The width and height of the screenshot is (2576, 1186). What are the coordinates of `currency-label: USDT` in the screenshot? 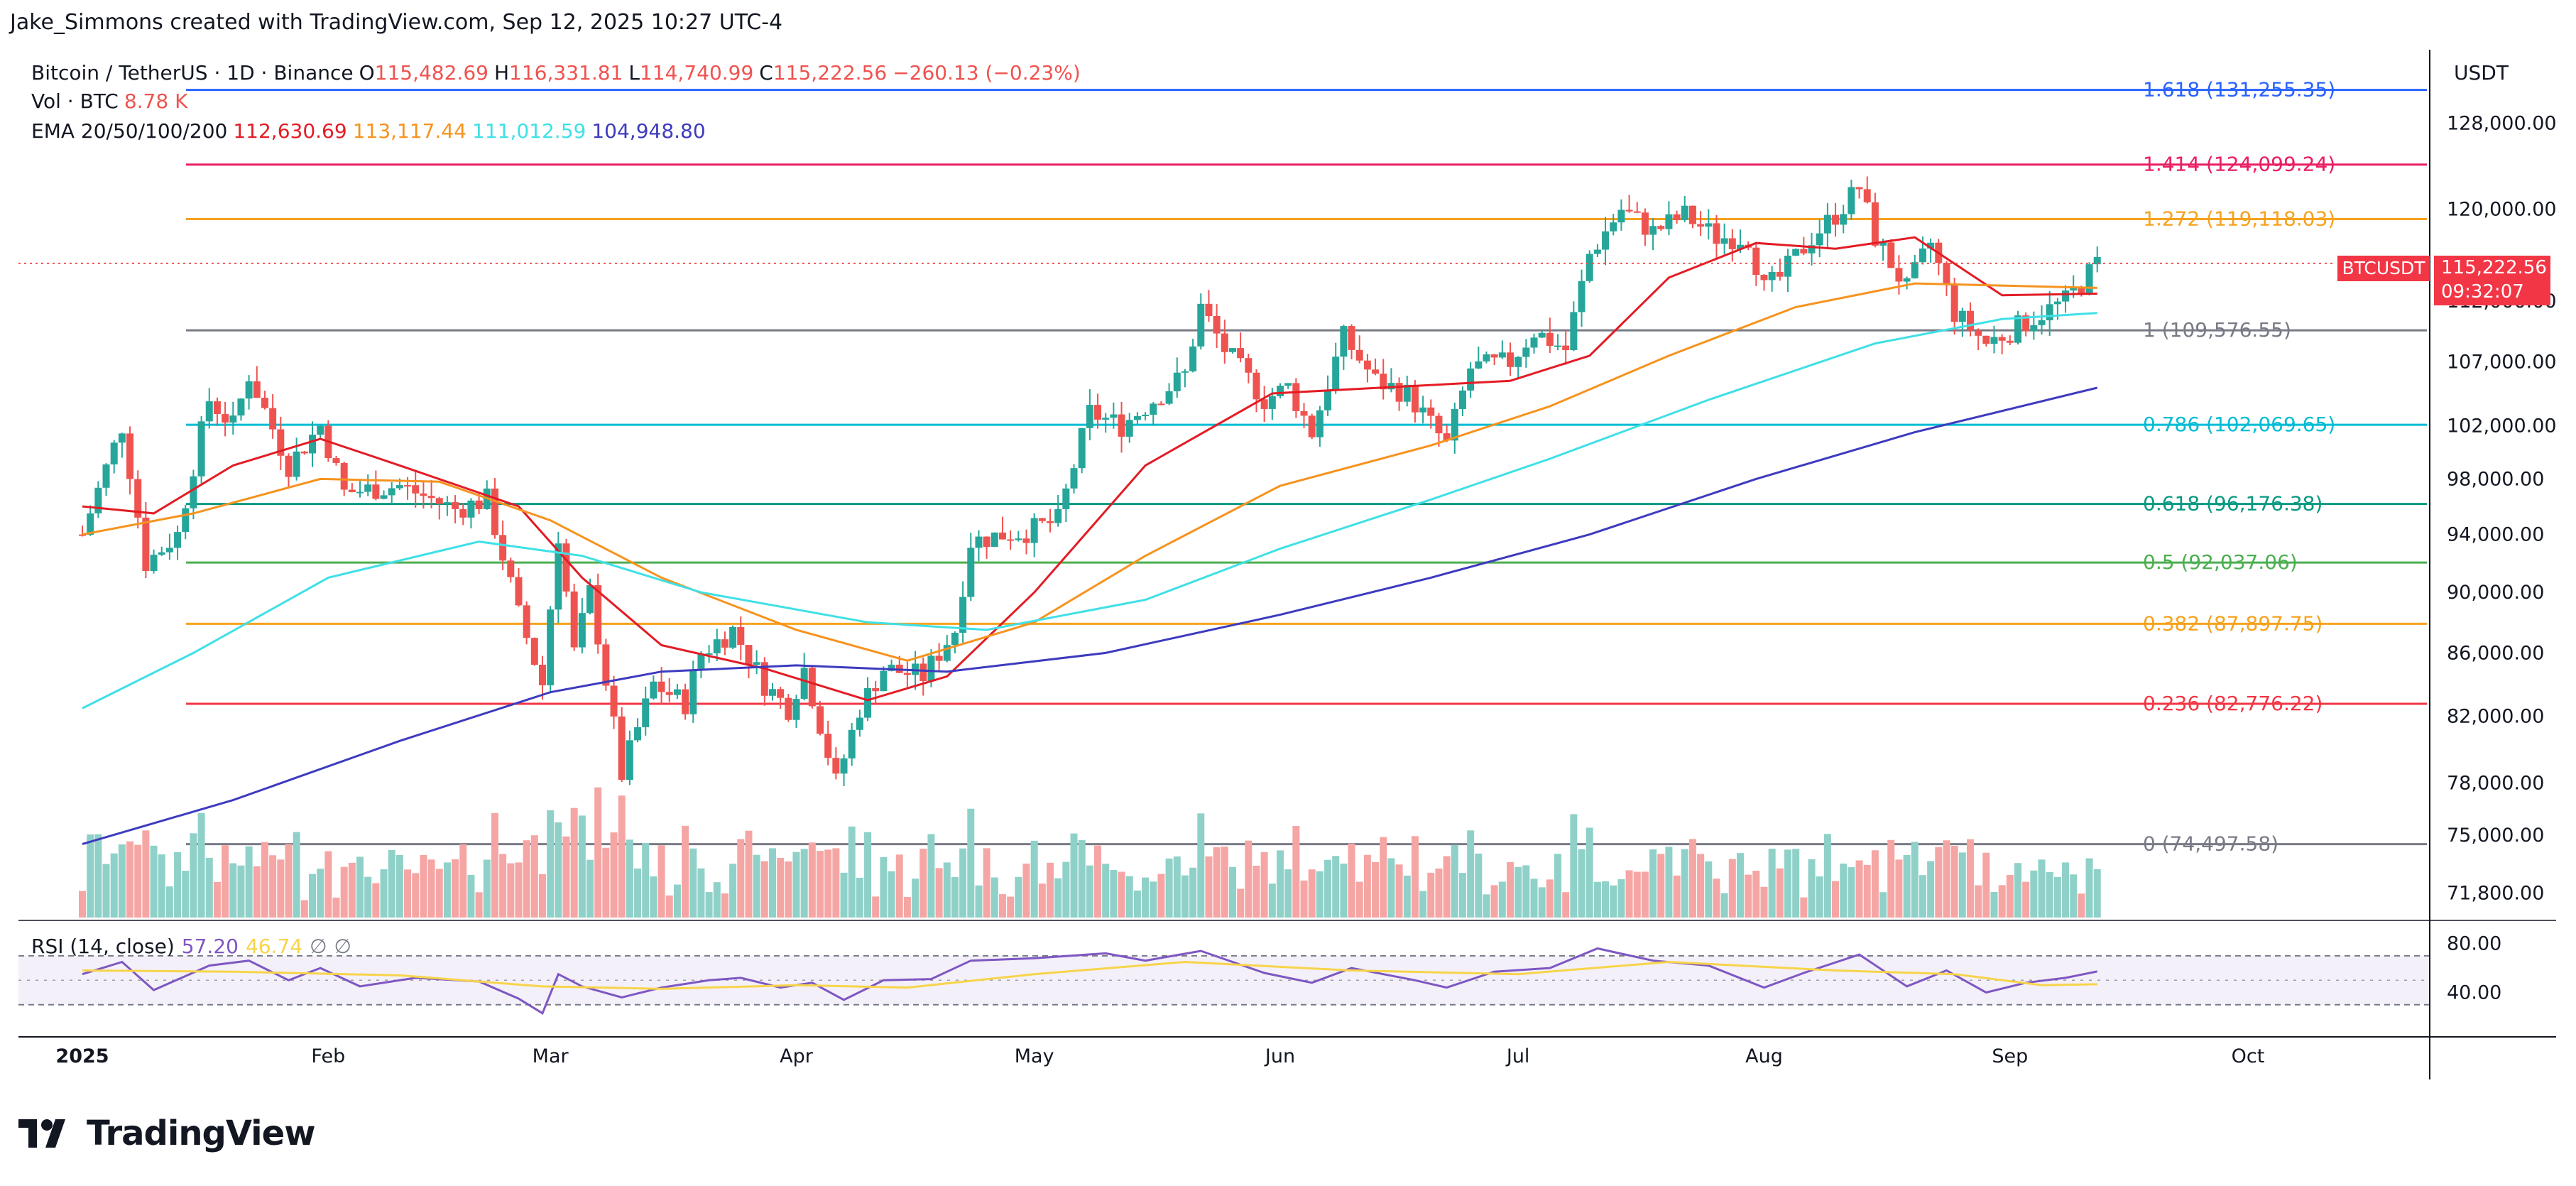 It's located at (2481, 73).